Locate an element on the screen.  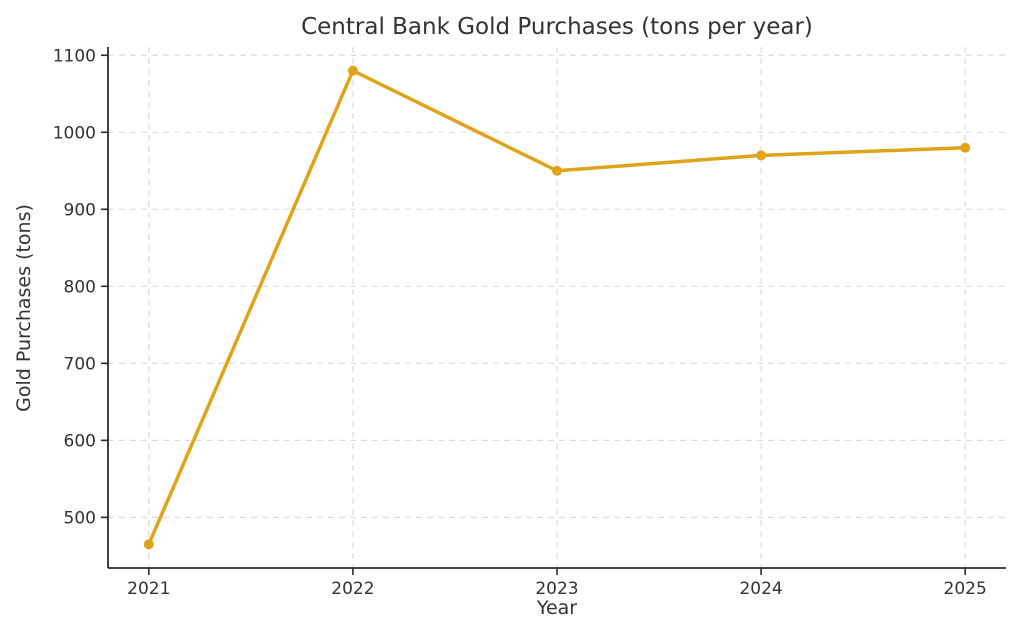
x-tick-label: 2021 is located at coordinates (148, 589).